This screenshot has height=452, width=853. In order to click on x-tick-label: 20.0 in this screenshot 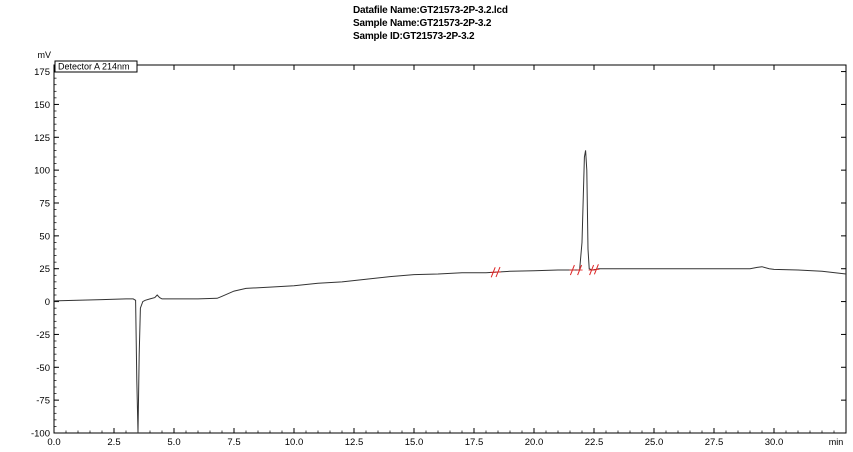, I will do `click(534, 442)`.